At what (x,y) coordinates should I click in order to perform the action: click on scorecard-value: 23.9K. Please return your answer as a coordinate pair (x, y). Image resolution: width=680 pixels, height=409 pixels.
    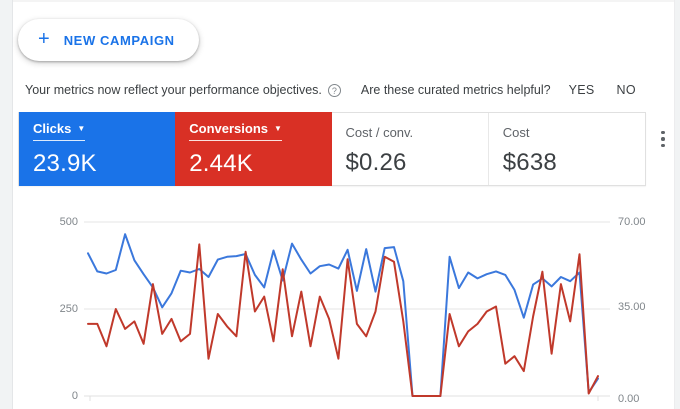
    Looking at the image, I should click on (65, 163).